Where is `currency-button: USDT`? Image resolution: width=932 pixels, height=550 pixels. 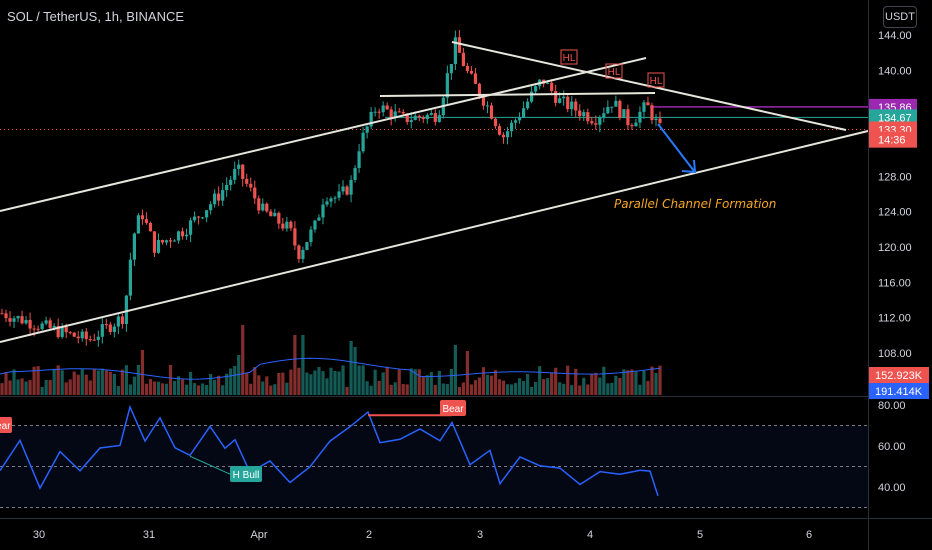
currency-button: USDT is located at coordinates (900, 17).